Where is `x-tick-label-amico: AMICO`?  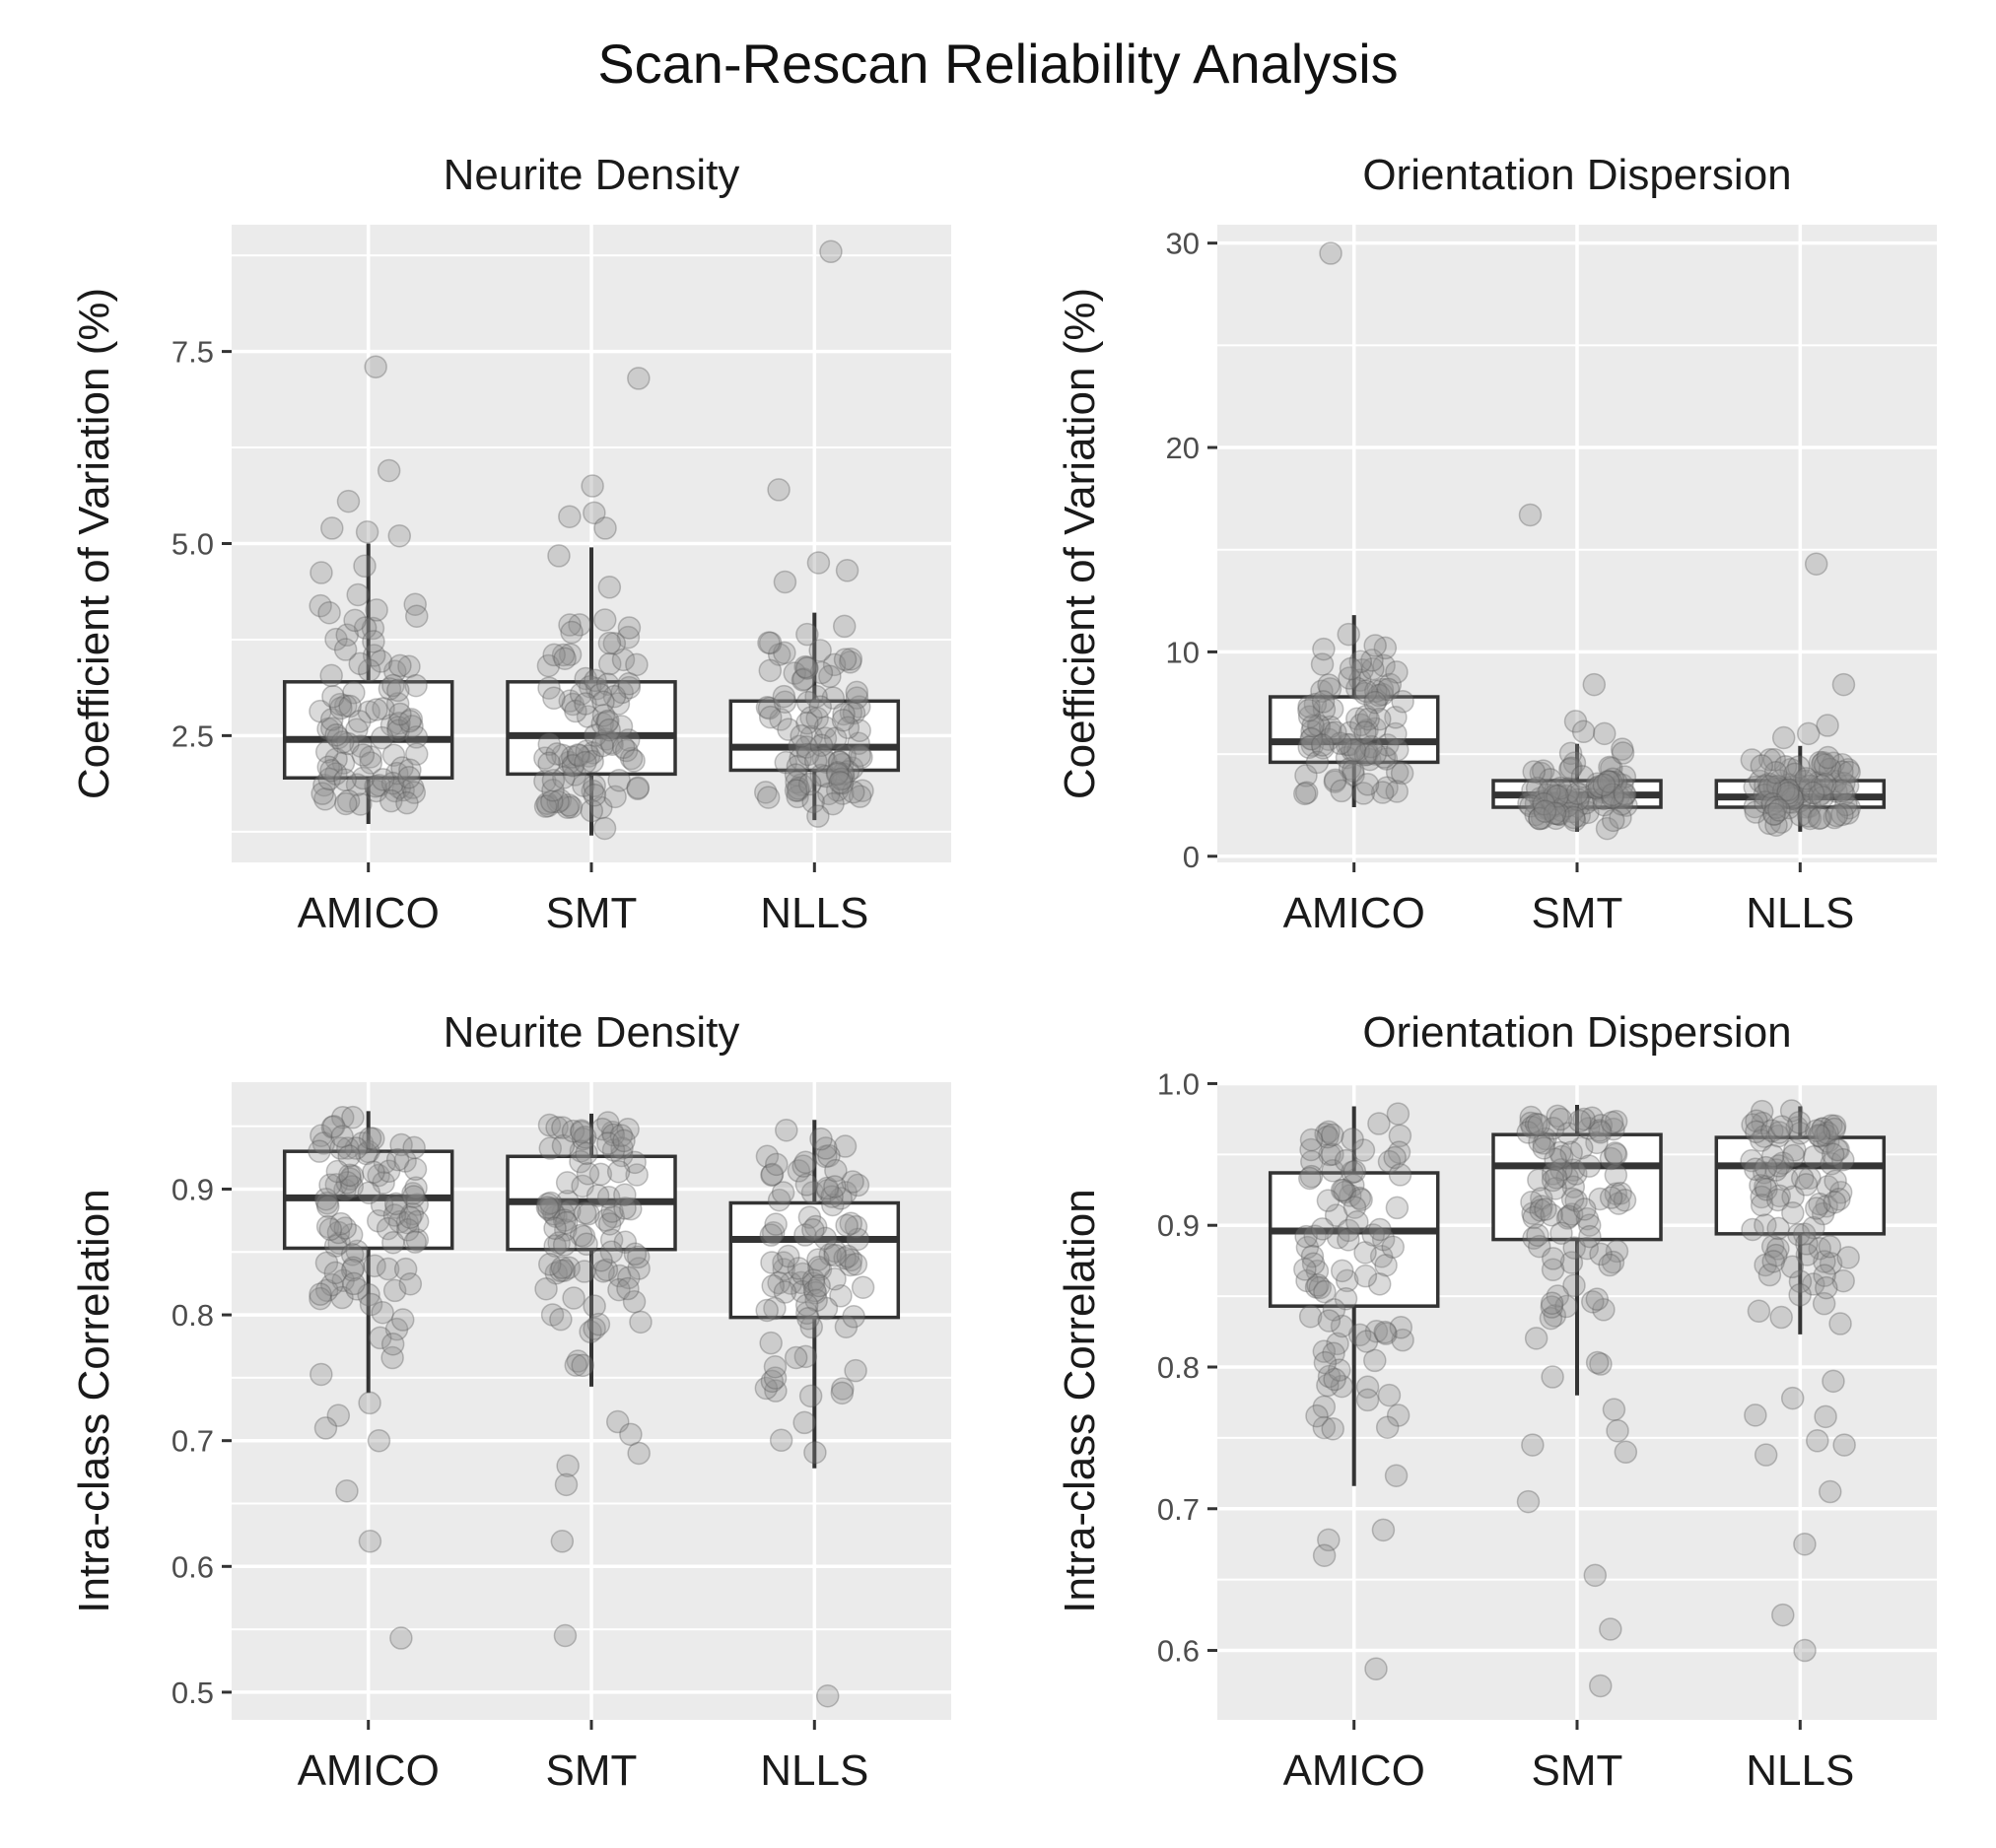 x-tick-label-amico: AMICO is located at coordinates (1354, 1770).